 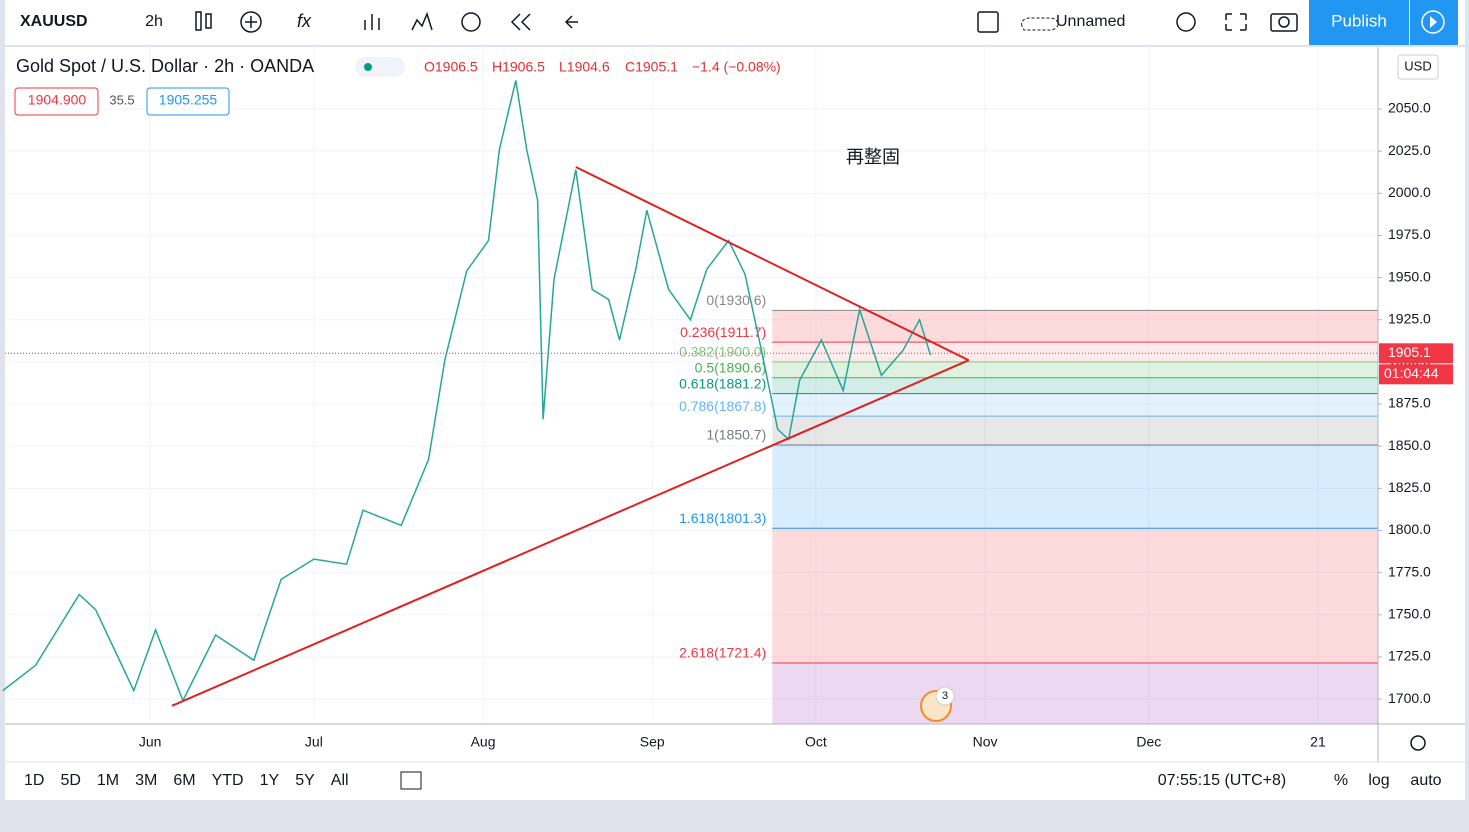 I want to click on y-tick-label: 1800.0, so click(x=1409, y=529).